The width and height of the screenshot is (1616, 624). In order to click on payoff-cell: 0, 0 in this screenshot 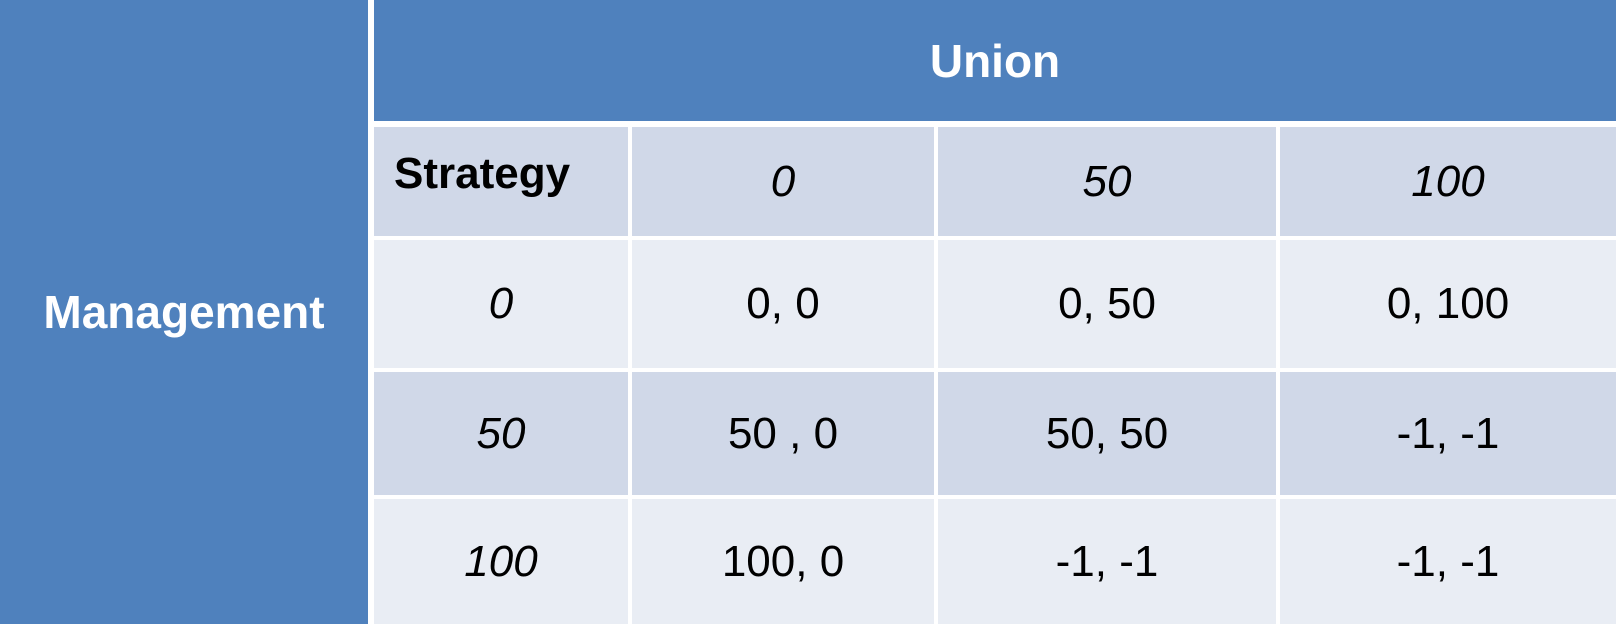, I will do `click(783, 304)`.